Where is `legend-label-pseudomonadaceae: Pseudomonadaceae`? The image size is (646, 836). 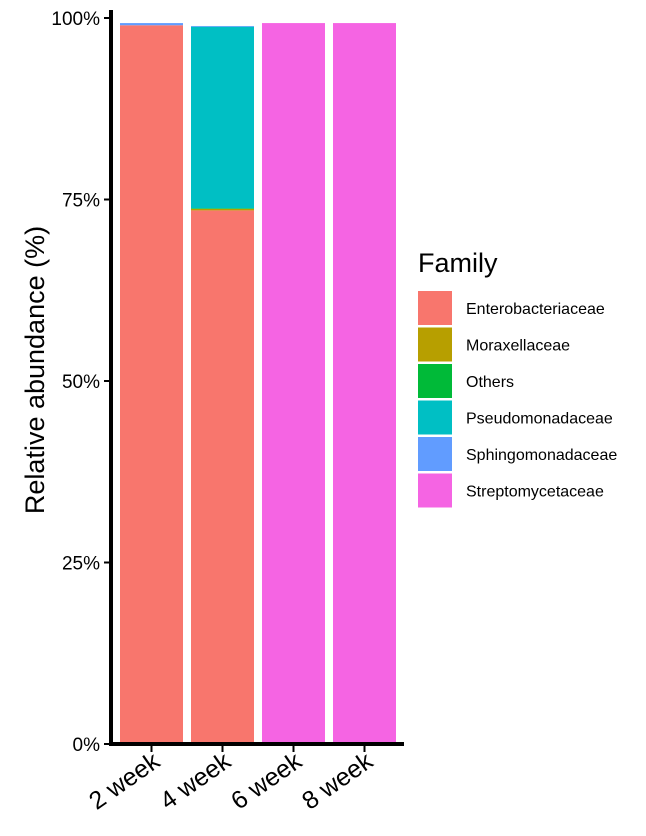
legend-label-pseudomonadaceae: Pseudomonadaceae is located at coordinates (539, 419).